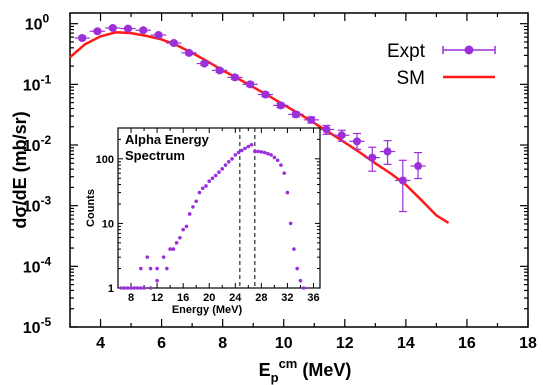 This screenshot has height=385, width=543. What do you see at coordinates (406, 343) in the screenshot?
I see `x-tick-label: 14` at bounding box center [406, 343].